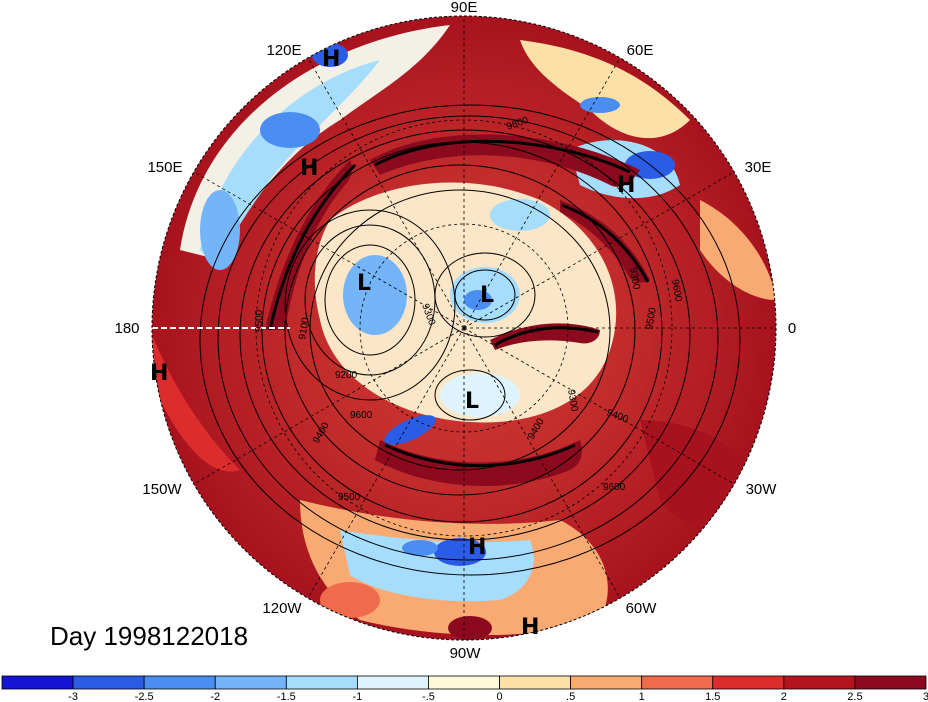  What do you see at coordinates (149, 636) in the screenshot?
I see `date-label: Day 1998122018` at bounding box center [149, 636].